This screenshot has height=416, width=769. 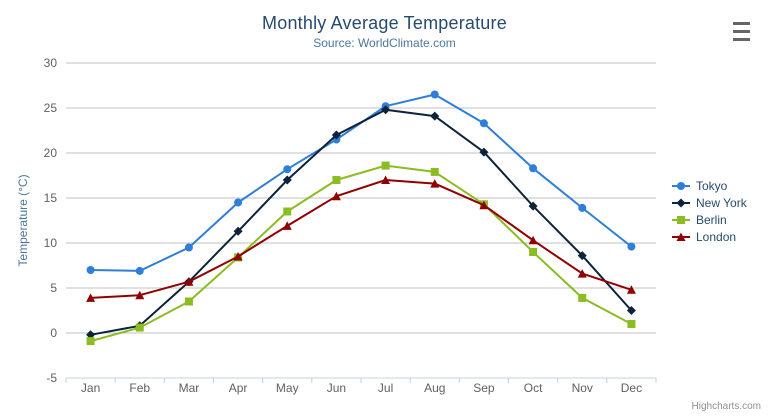 What do you see at coordinates (721, 202) in the screenshot?
I see `legend-label: New York` at bounding box center [721, 202].